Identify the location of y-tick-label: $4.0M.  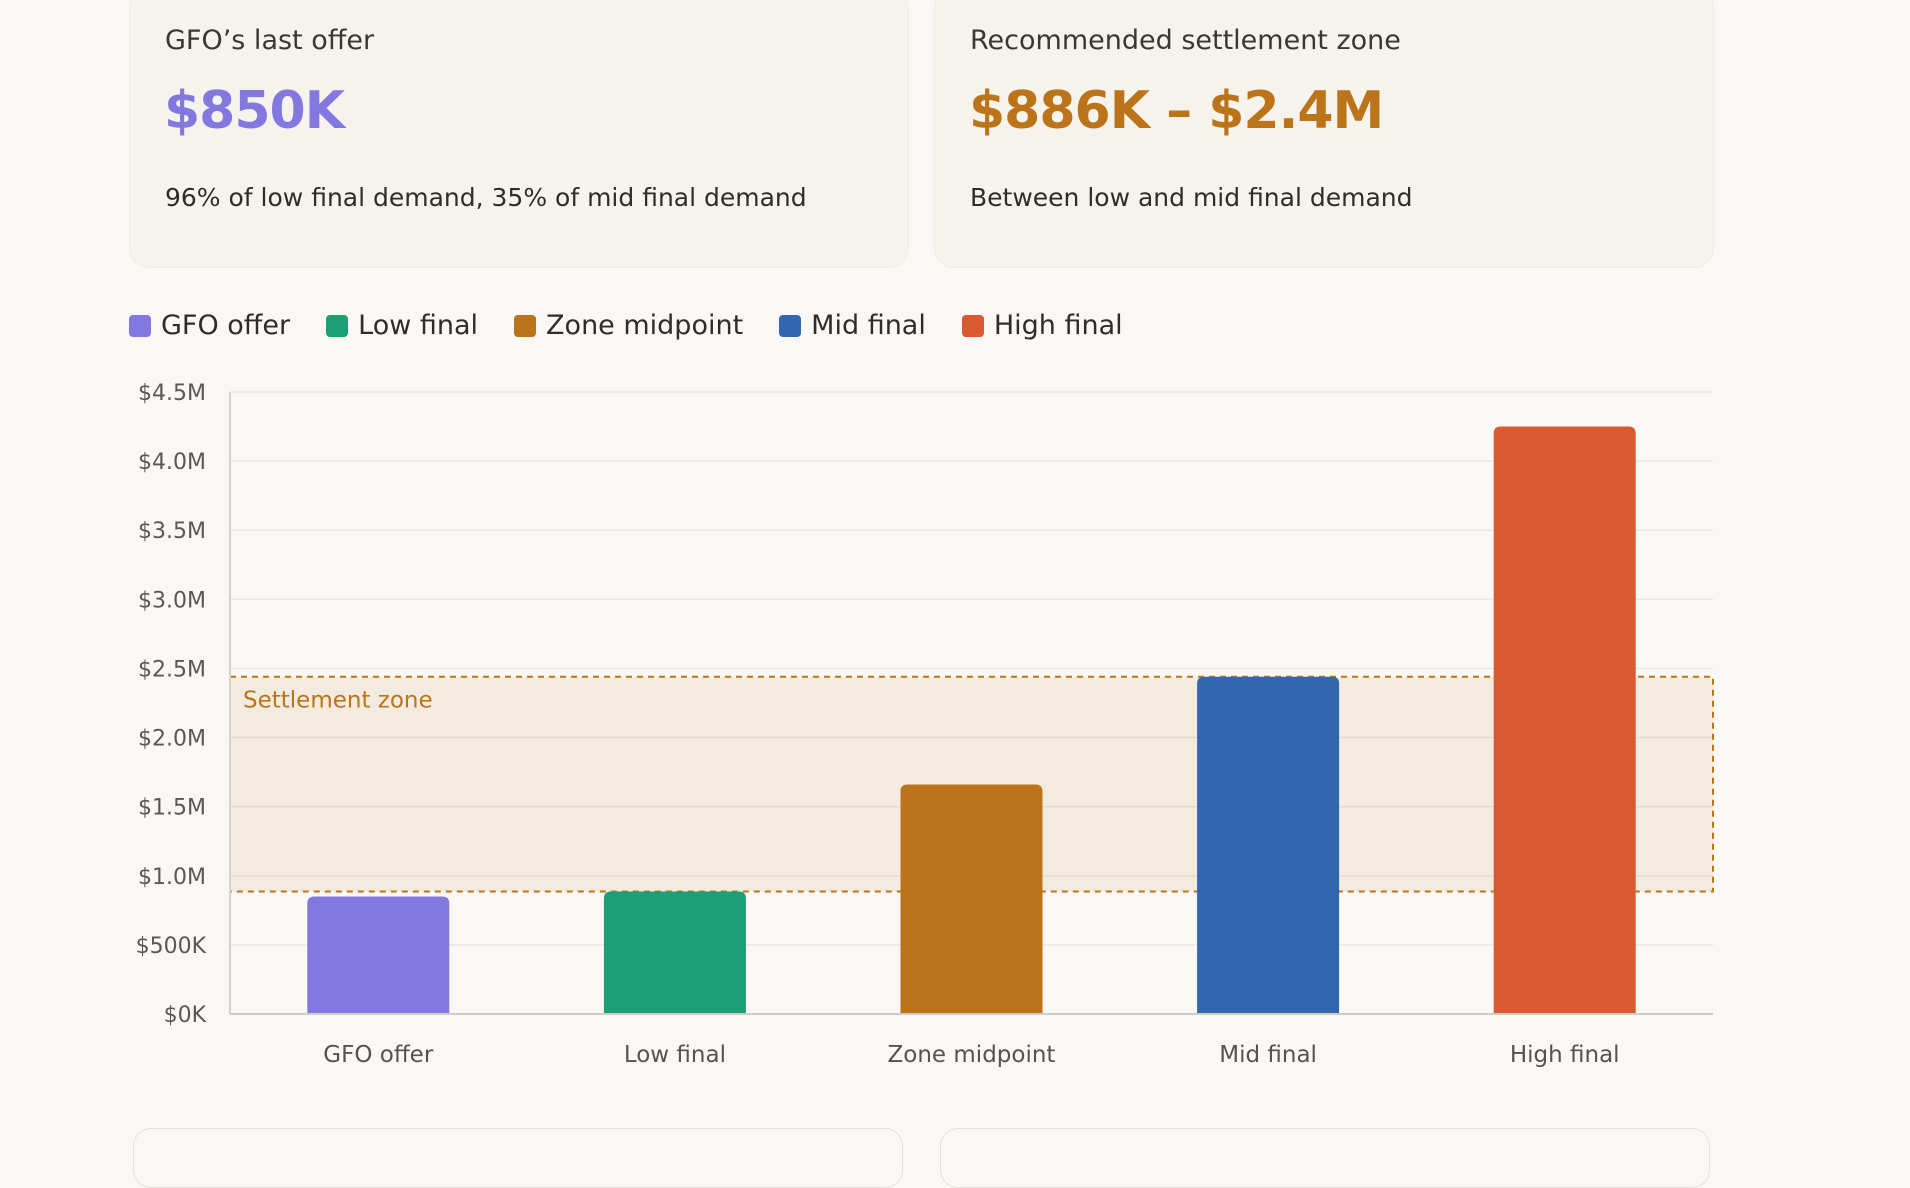
(172, 462).